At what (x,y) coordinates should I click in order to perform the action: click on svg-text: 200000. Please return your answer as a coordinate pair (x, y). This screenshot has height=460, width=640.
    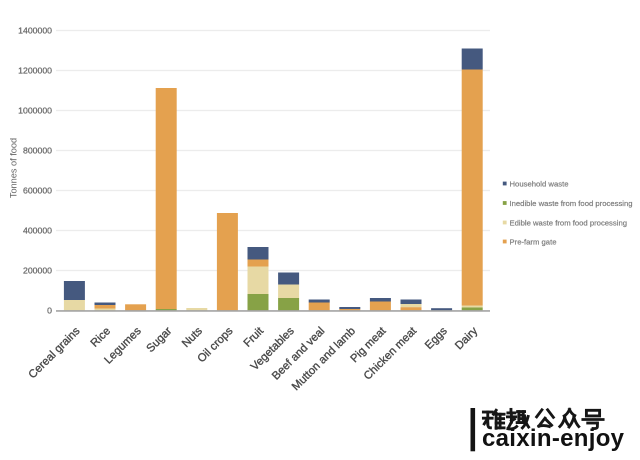
    Looking at the image, I should click on (37, 271).